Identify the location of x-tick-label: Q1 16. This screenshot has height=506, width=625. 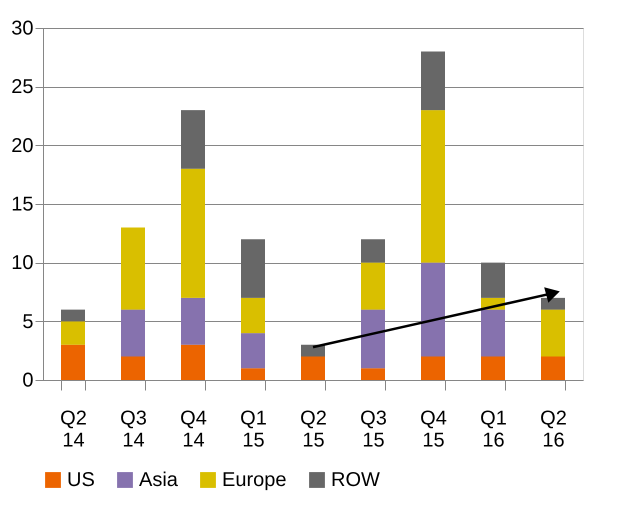
(493, 430).